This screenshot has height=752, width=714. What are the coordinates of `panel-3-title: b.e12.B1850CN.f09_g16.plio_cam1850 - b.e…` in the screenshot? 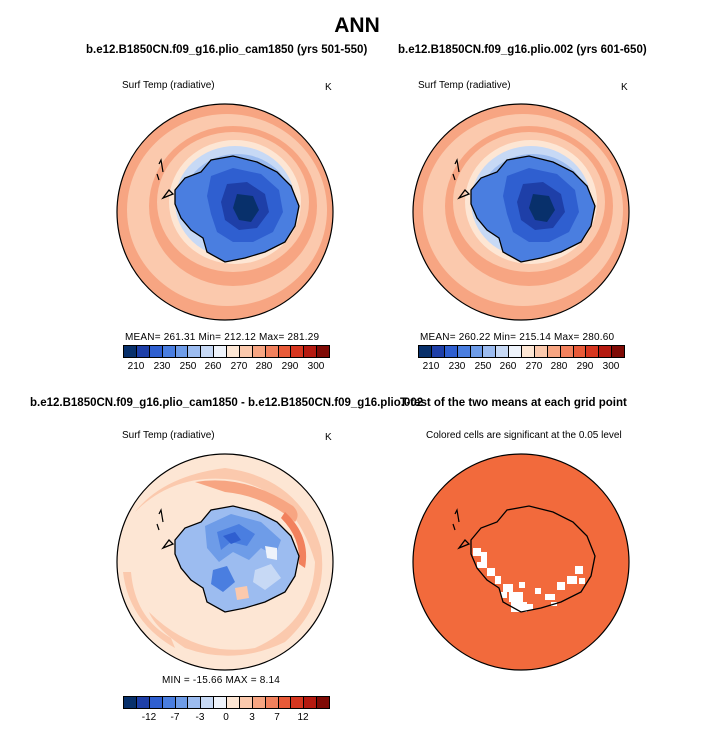 It's located at (227, 403).